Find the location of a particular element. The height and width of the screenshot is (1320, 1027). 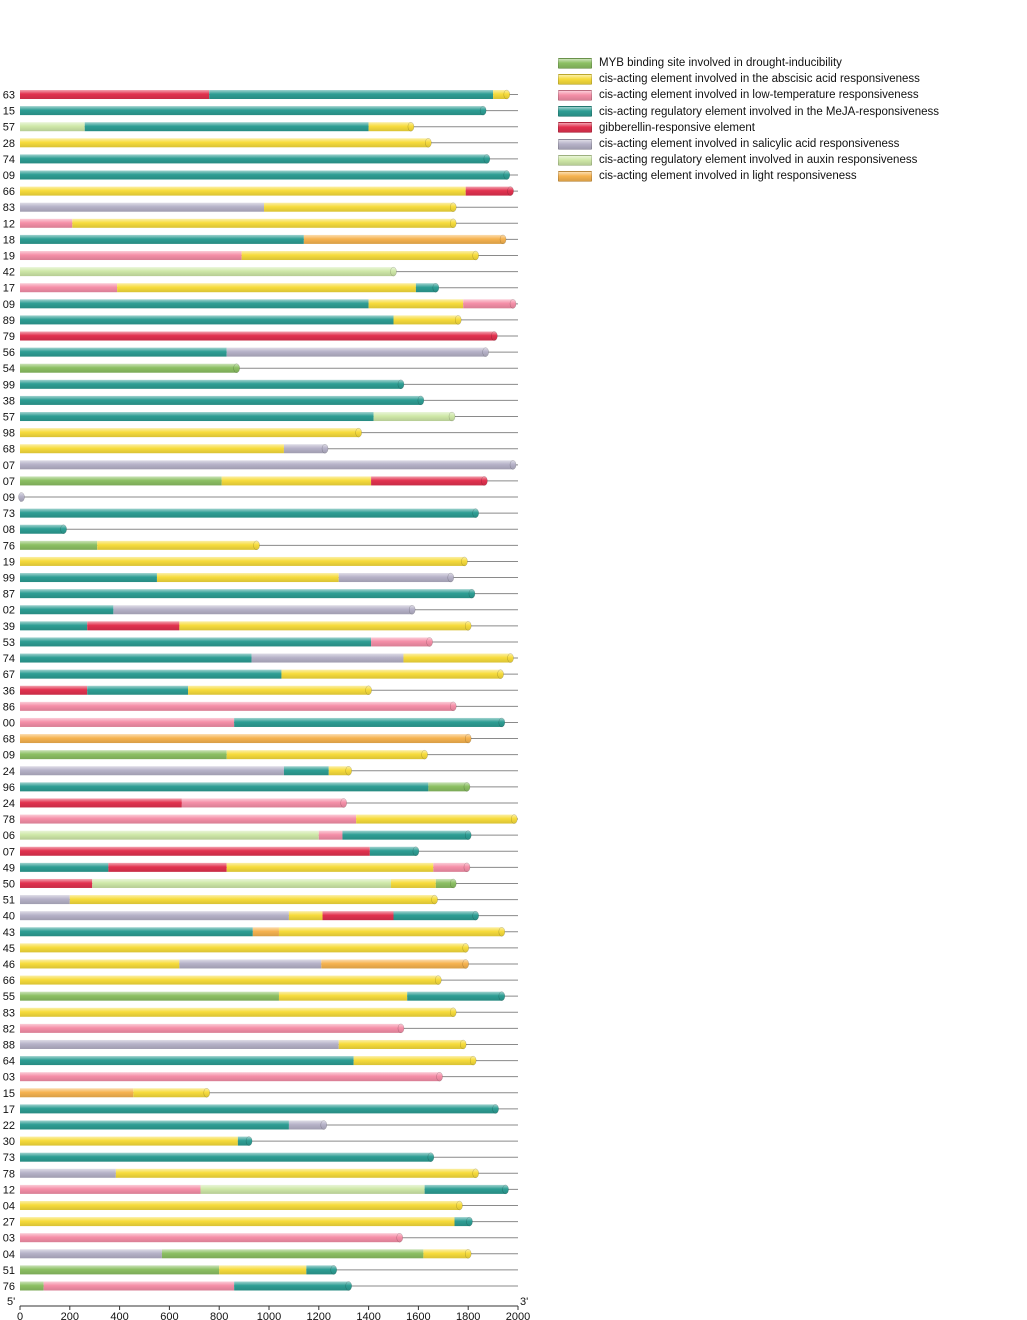

sequence-row: 39 is located at coordinates (260, 627).